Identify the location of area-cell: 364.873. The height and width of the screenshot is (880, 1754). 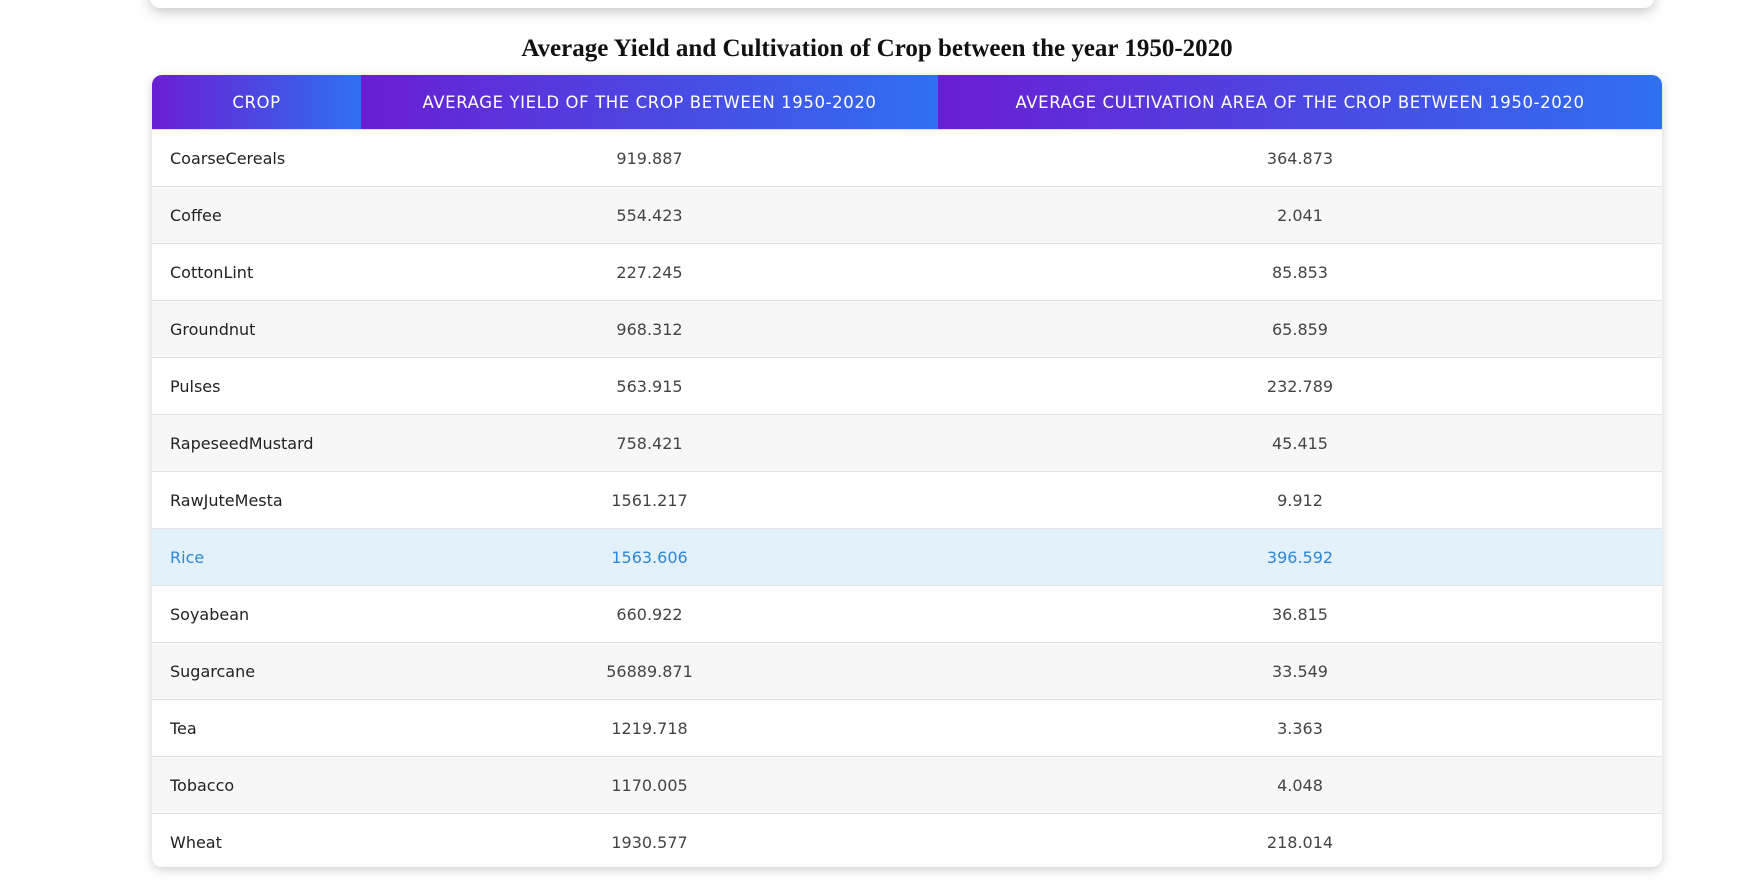
(1300, 158).